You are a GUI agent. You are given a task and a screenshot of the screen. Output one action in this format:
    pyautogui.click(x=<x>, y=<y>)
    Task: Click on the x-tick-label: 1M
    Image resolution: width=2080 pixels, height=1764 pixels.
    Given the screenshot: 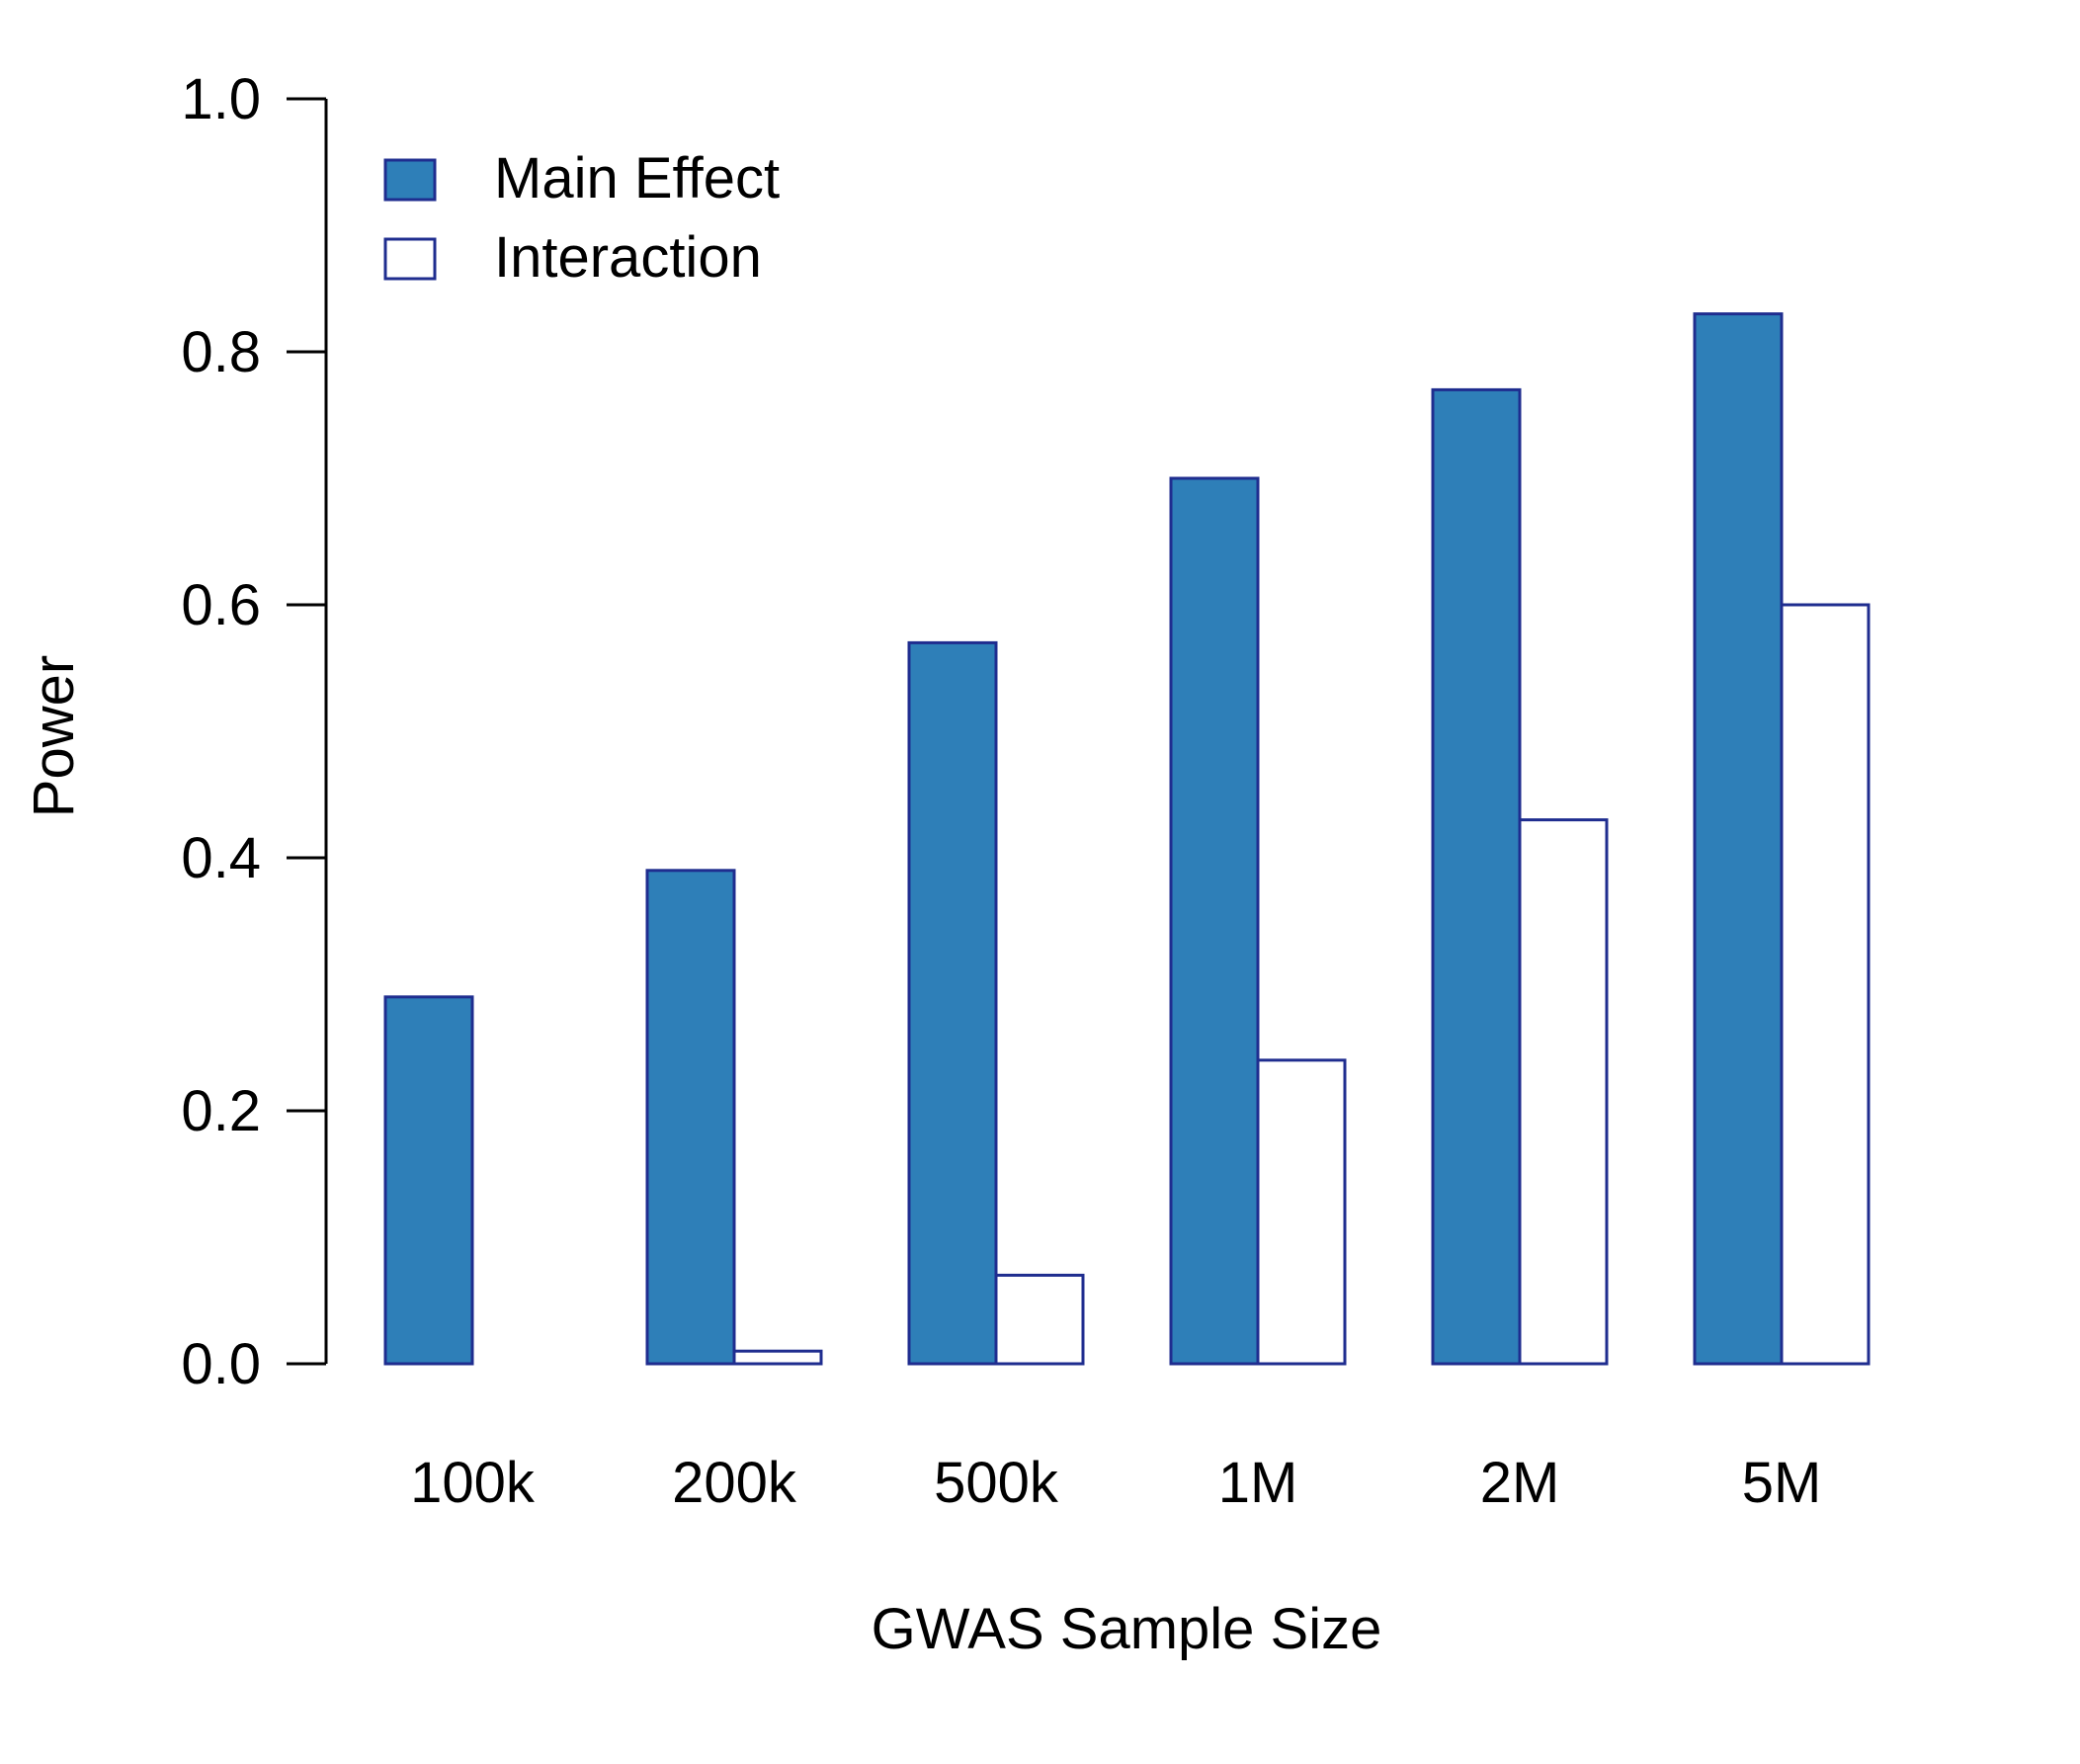 What is the action you would take?
    pyautogui.click(x=1258, y=1483)
    